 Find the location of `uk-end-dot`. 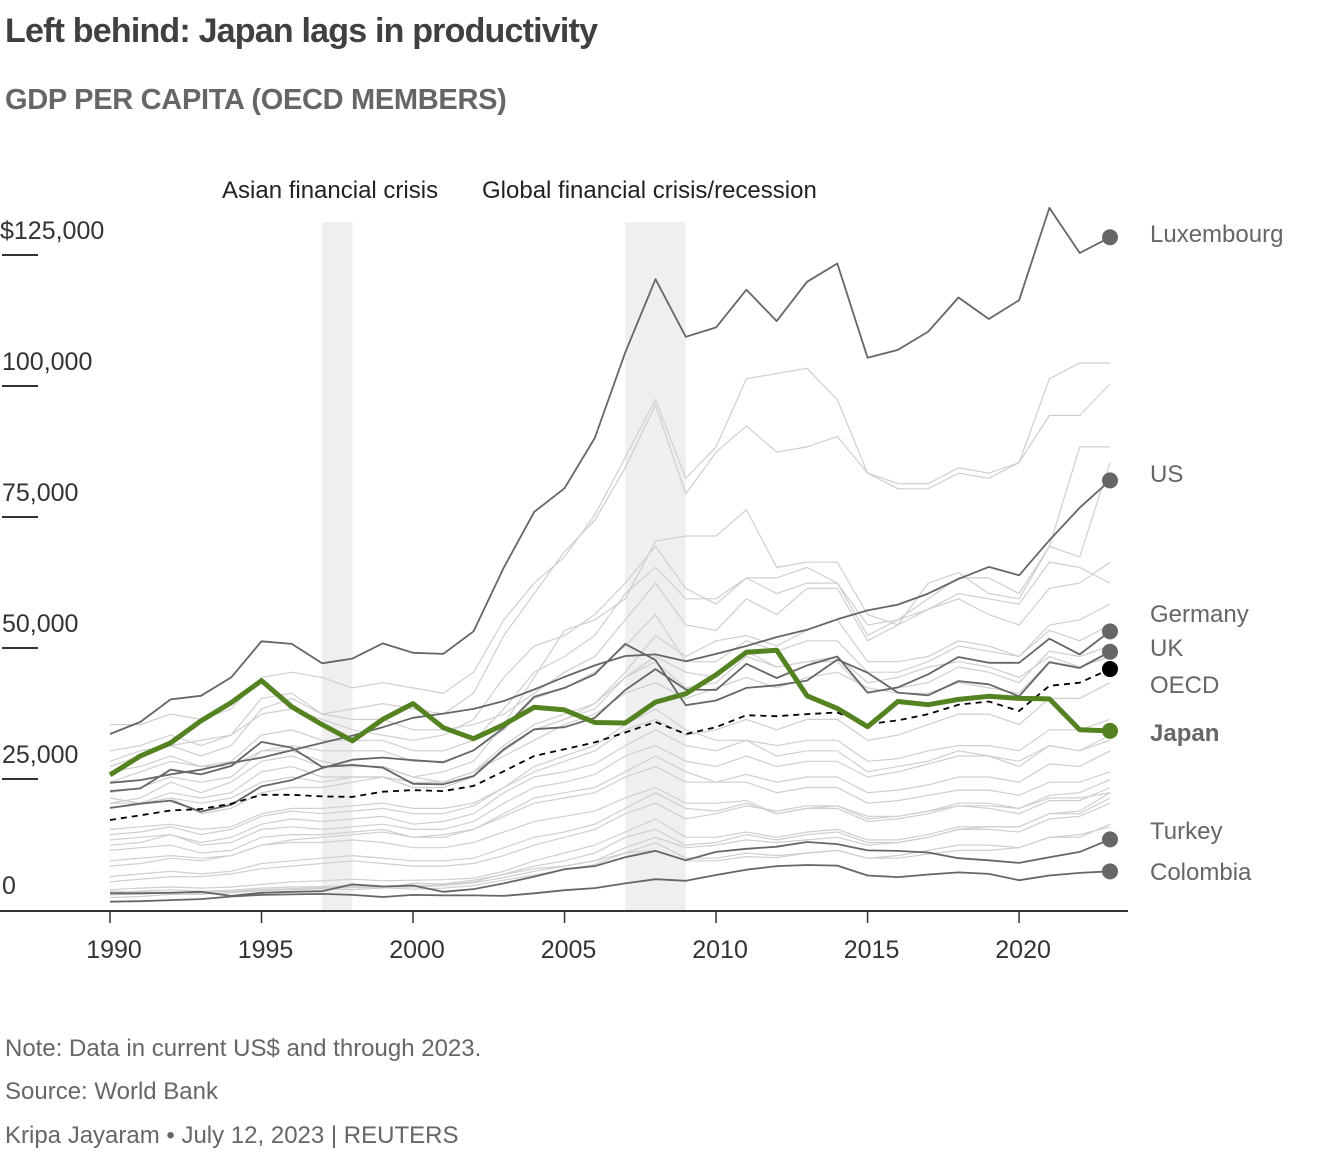

uk-end-dot is located at coordinates (1110, 651).